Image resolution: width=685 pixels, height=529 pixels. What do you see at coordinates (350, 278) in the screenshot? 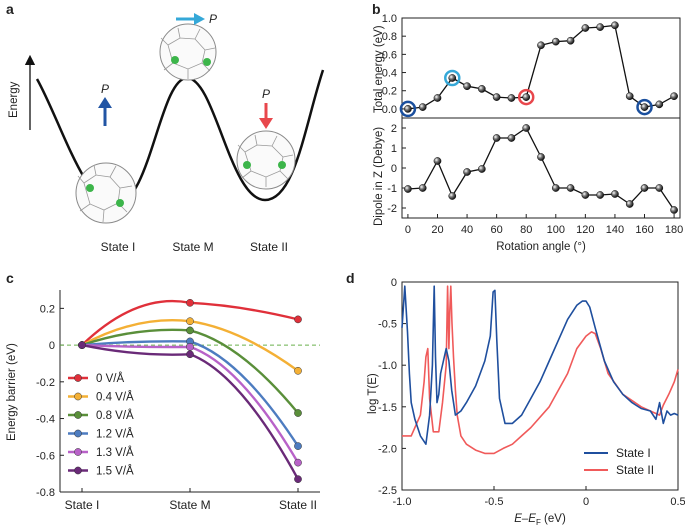
I see `panel-letter-d: d` at bounding box center [350, 278].